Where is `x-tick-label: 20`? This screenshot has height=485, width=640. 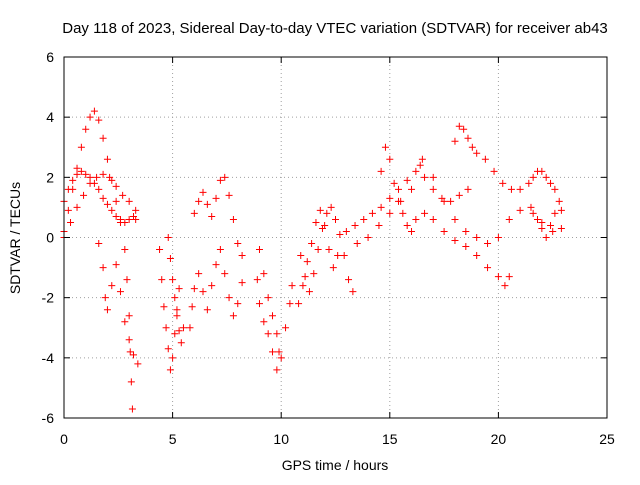
x-tick-label: 20 is located at coordinates (499, 439).